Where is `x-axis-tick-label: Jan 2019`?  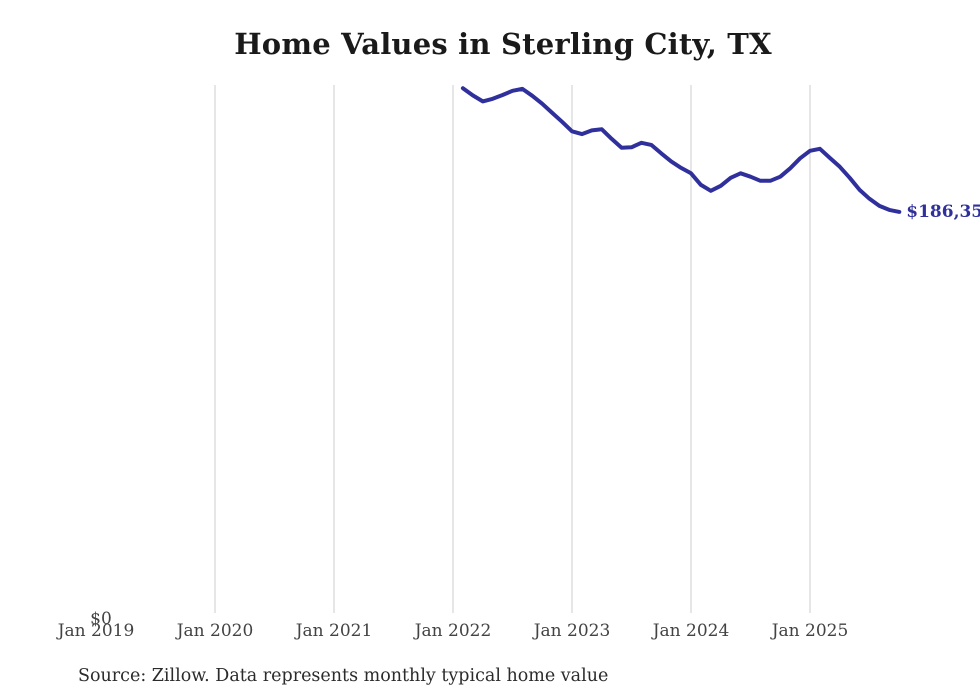 x-axis-tick-label: Jan 2019 is located at coordinates (96, 631).